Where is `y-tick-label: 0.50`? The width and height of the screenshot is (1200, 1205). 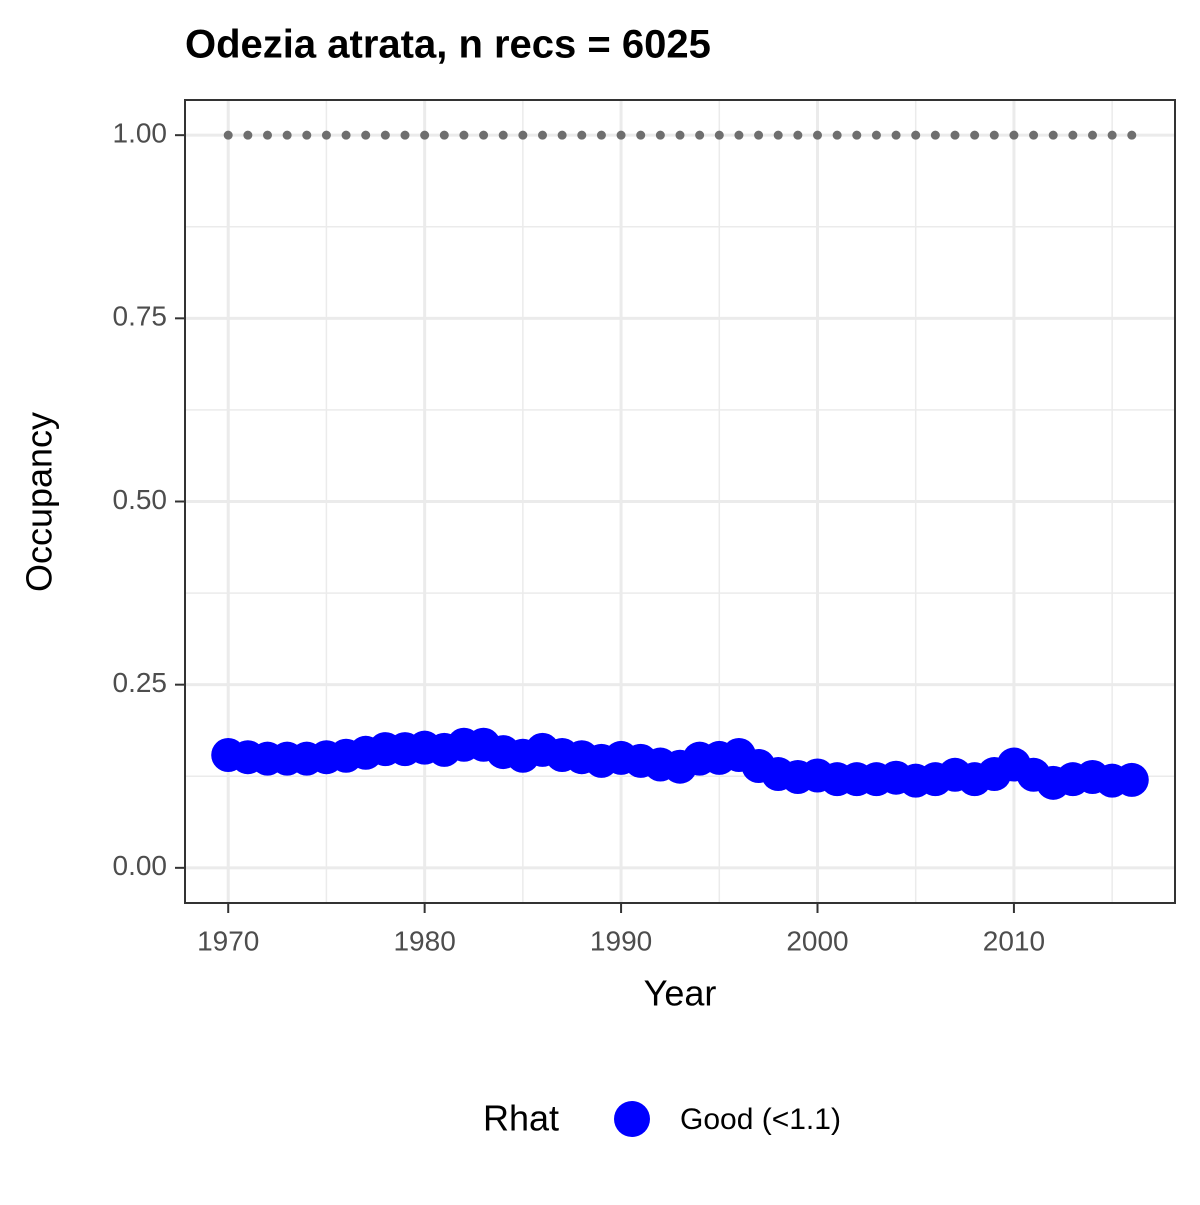
y-tick-label: 0.50 is located at coordinates (140, 499).